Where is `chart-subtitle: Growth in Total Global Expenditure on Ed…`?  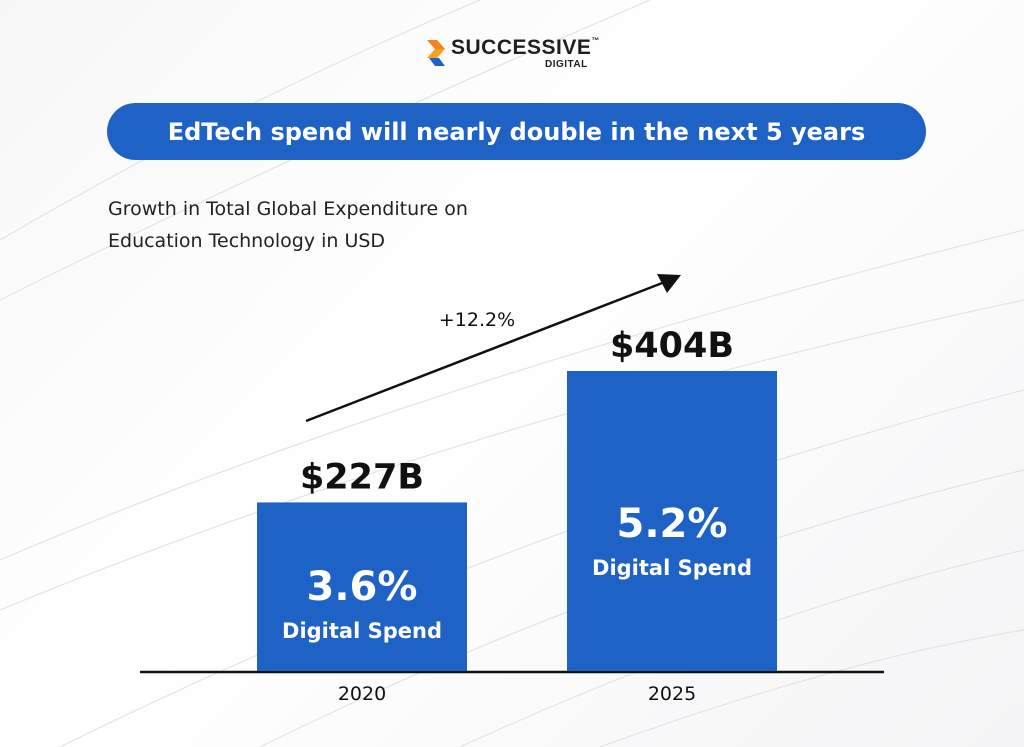 chart-subtitle: Growth in Total Global Expenditure on Ed… is located at coordinates (368, 225).